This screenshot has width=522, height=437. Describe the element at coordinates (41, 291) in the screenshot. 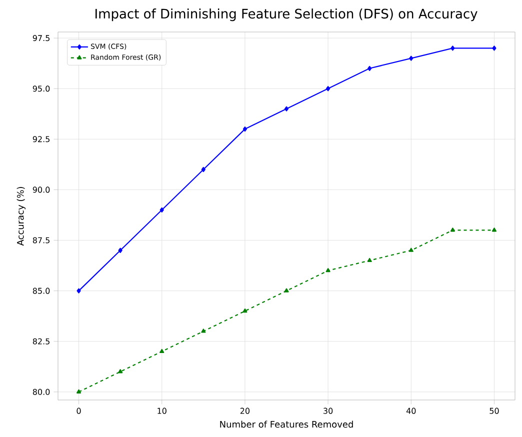

I see `y-tick-label: 85.0` at that location.